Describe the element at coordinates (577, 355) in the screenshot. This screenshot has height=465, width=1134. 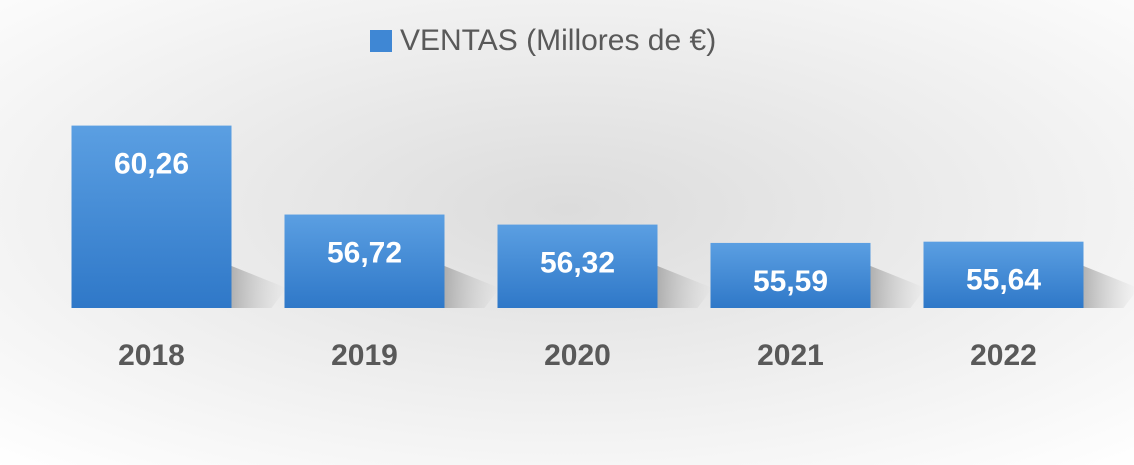
I see `x-tick-label: 2020` at that location.